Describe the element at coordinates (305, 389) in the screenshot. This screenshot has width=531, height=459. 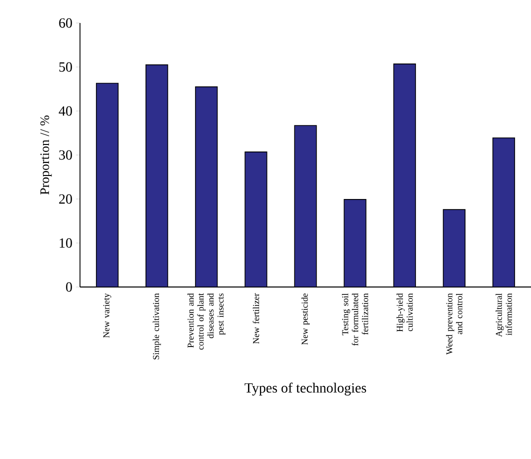
I see `x-axis-title: Types of technologies` at that location.